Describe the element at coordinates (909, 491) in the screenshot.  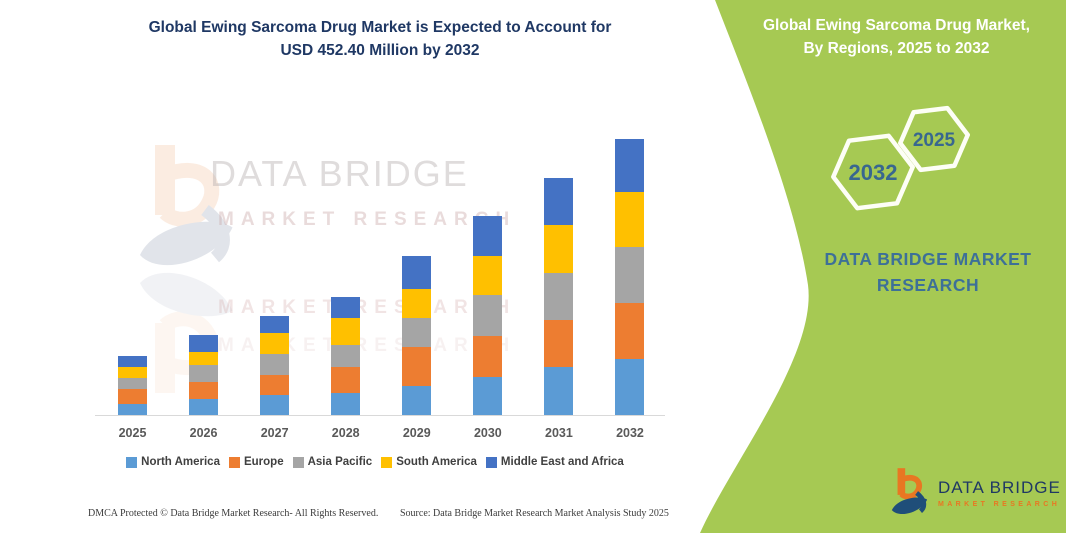
I see `data-bridge-logo-icon` at that location.